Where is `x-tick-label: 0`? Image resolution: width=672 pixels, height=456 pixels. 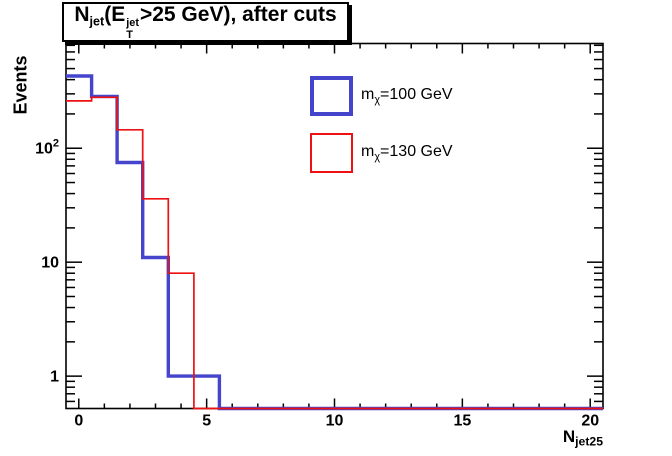
x-tick-label: 0 is located at coordinates (78, 421).